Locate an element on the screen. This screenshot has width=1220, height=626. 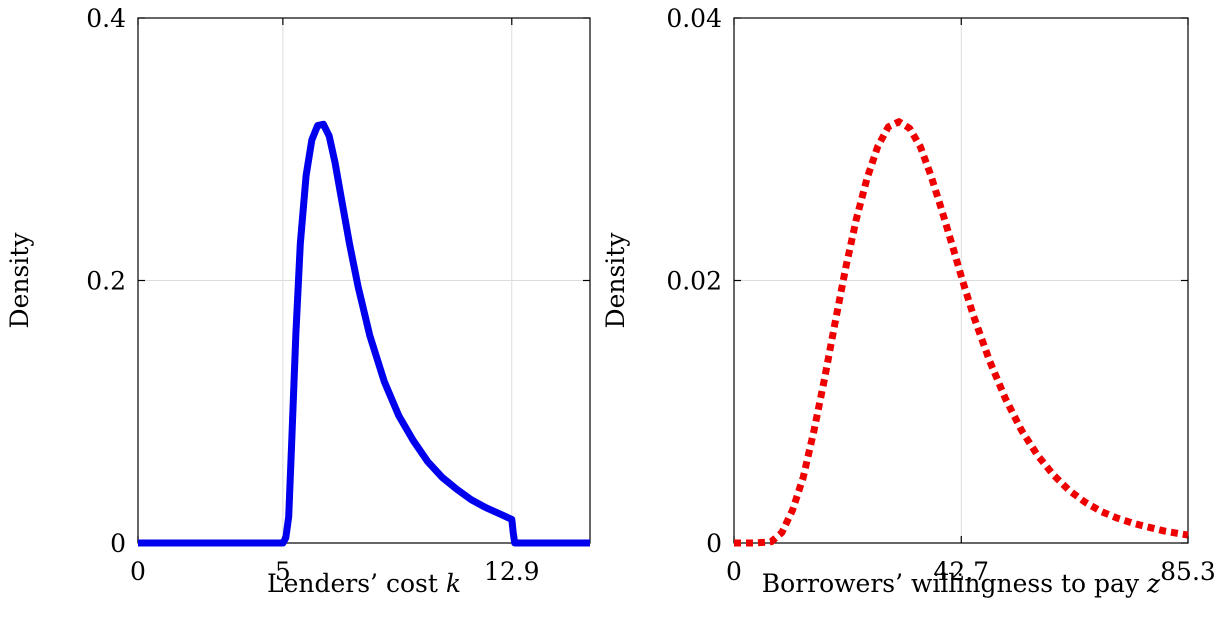
y-tick-label: 0.4 is located at coordinates (106, 18).